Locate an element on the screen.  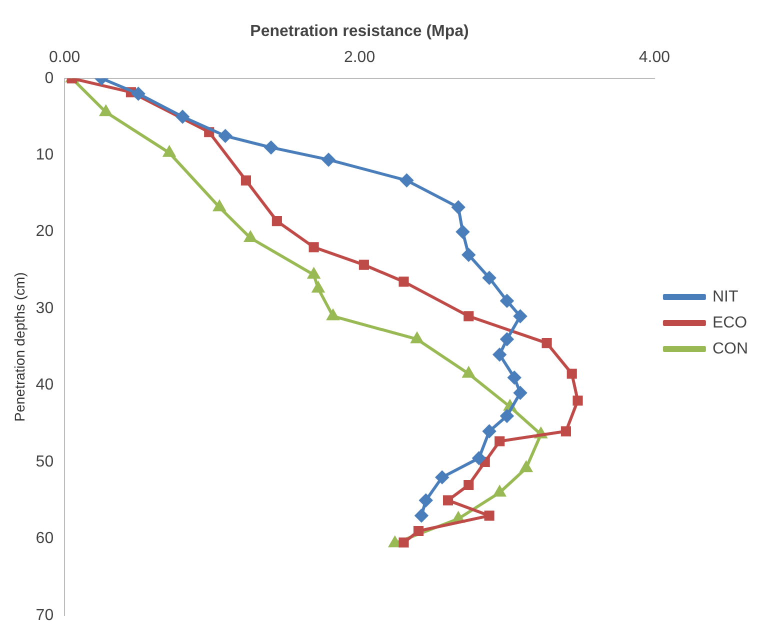
y-tick-label: 0 is located at coordinates (49, 78).